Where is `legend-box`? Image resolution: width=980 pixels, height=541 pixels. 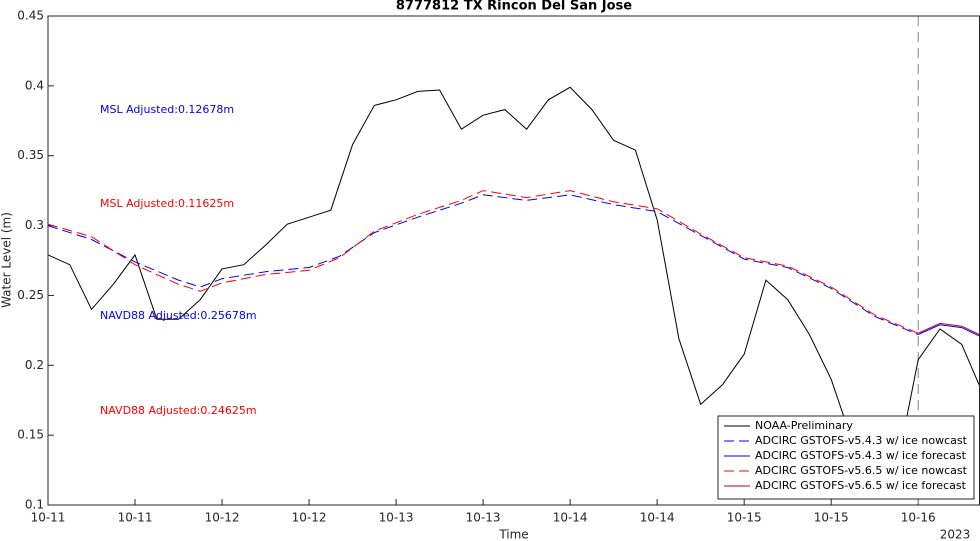 legend-box is located at coordinates (846, 457).